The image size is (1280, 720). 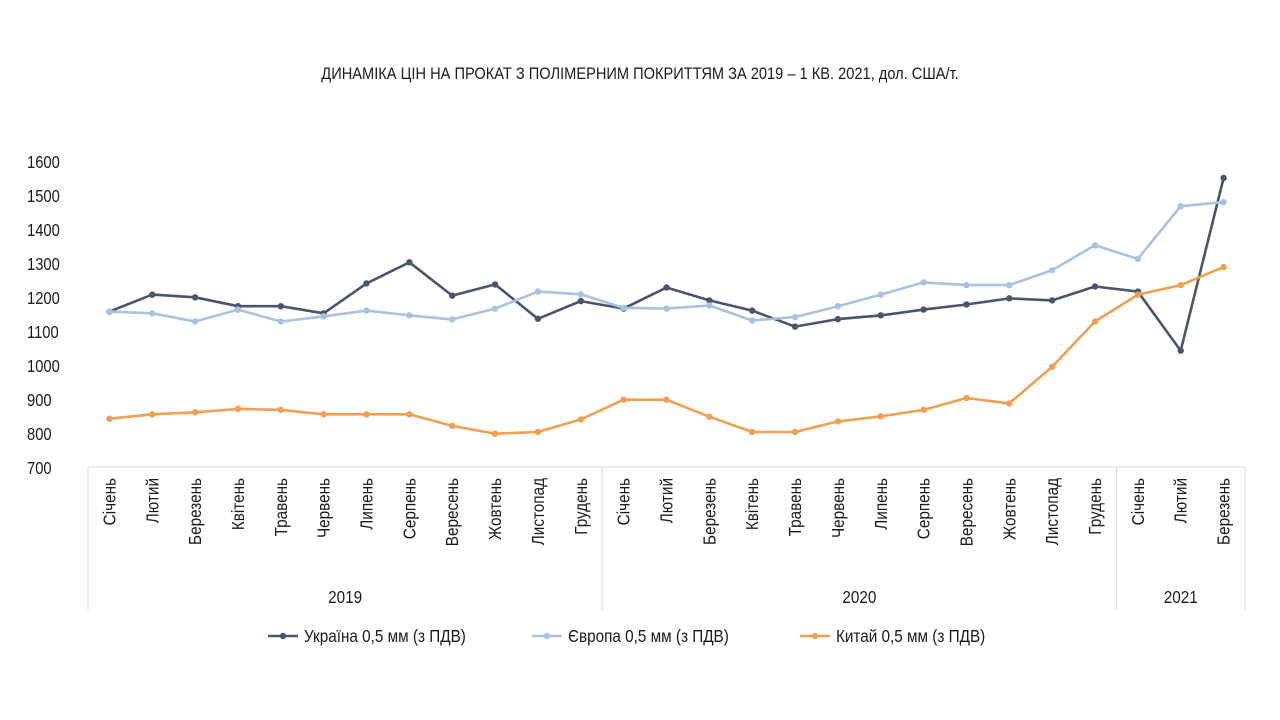 What do you see at coordinates (238, 504) in the screenshot?
I see `x-tick-label: Квітень` at bounding box center [238, 504].